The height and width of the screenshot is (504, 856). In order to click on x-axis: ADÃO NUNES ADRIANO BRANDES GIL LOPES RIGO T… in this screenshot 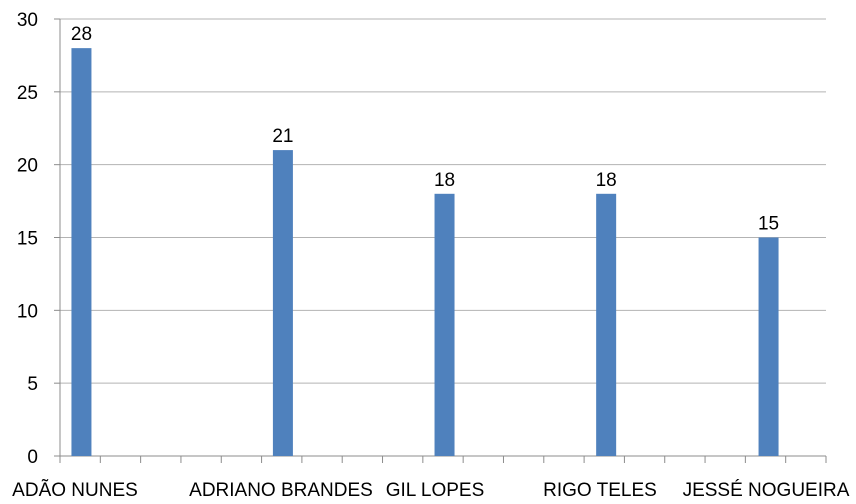, I will do `click(431, 478)`.